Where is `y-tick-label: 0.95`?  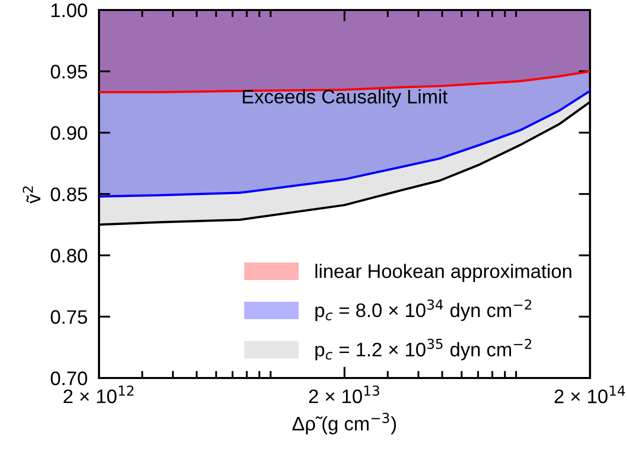 y-tick-label: 0.95 is located at coordinates (69, 71).